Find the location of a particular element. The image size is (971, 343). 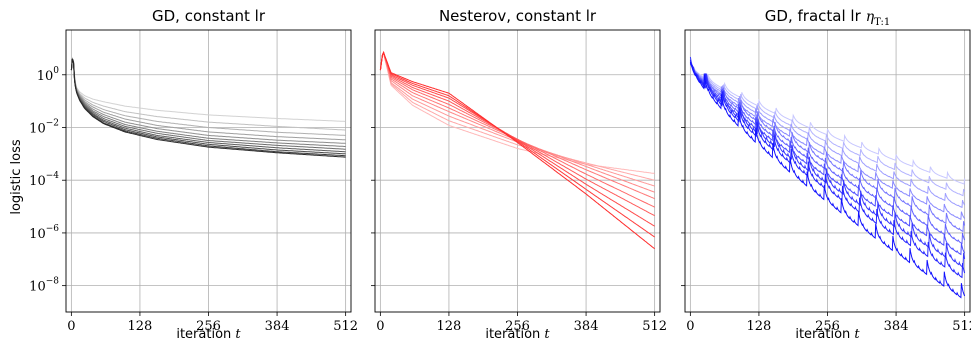

chart-title: GD, constant lr is located at coordinates (209, 16).